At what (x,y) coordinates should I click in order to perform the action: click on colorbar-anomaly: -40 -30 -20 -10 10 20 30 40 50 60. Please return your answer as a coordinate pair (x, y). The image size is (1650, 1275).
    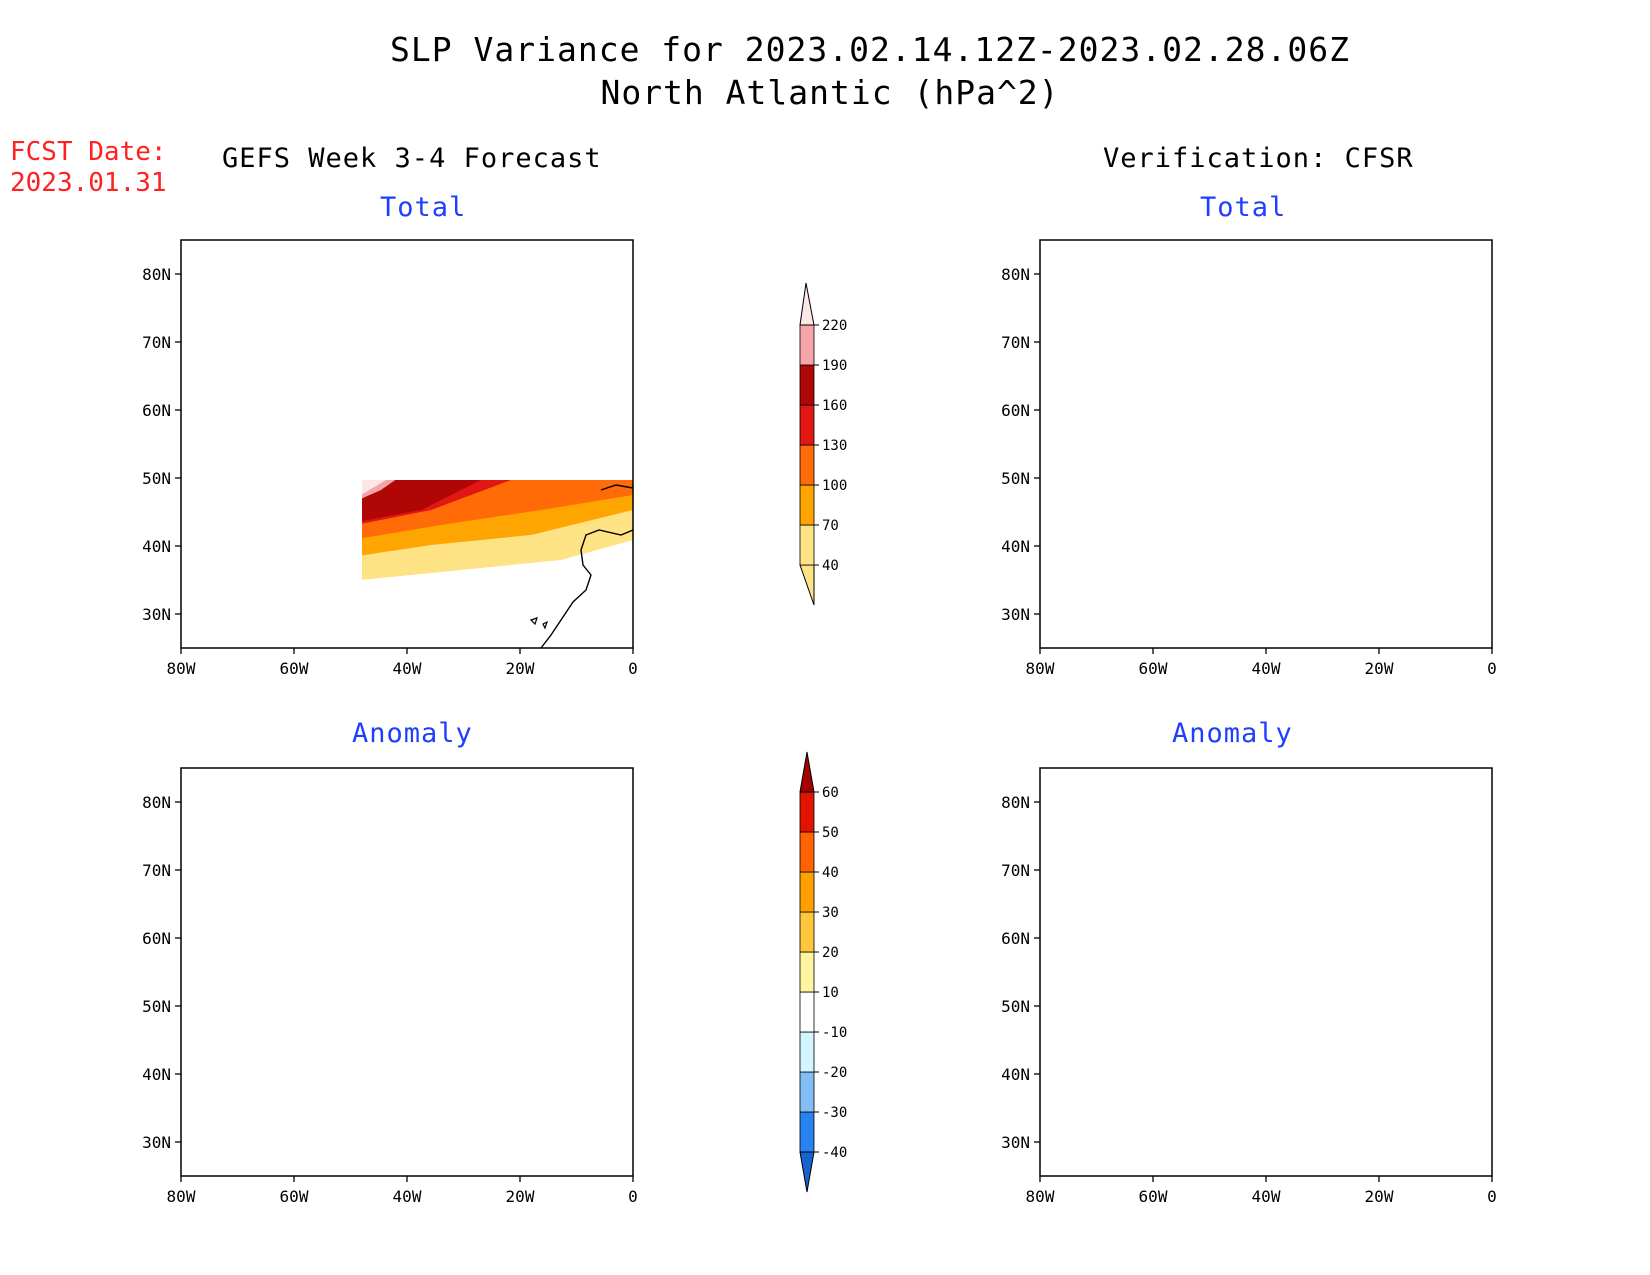
    Looking at the image, I should click on (823, 972).